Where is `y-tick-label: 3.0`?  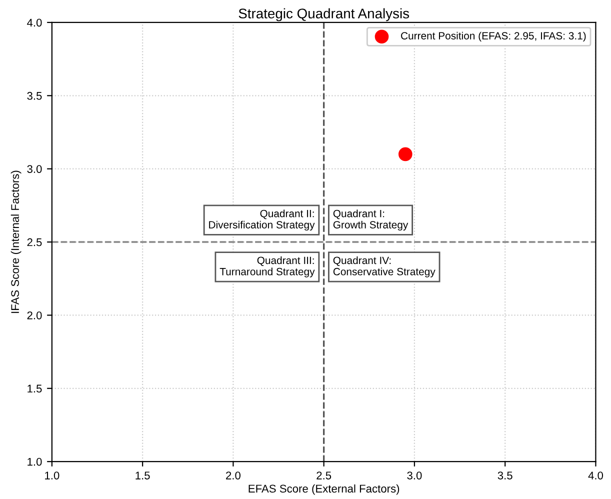
y-tick-label: 3.0 is located at coordinates (34, 169).